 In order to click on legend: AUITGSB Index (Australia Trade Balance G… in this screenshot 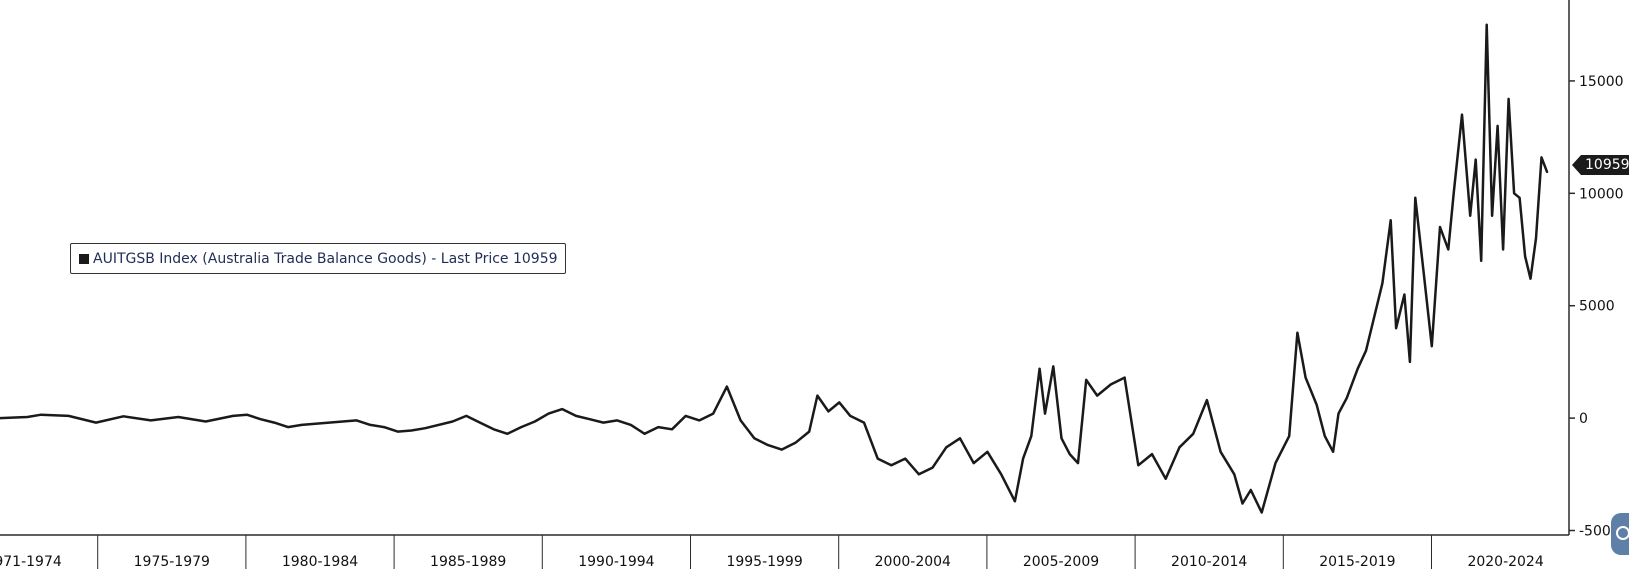, I will do `click(318, 258)`.